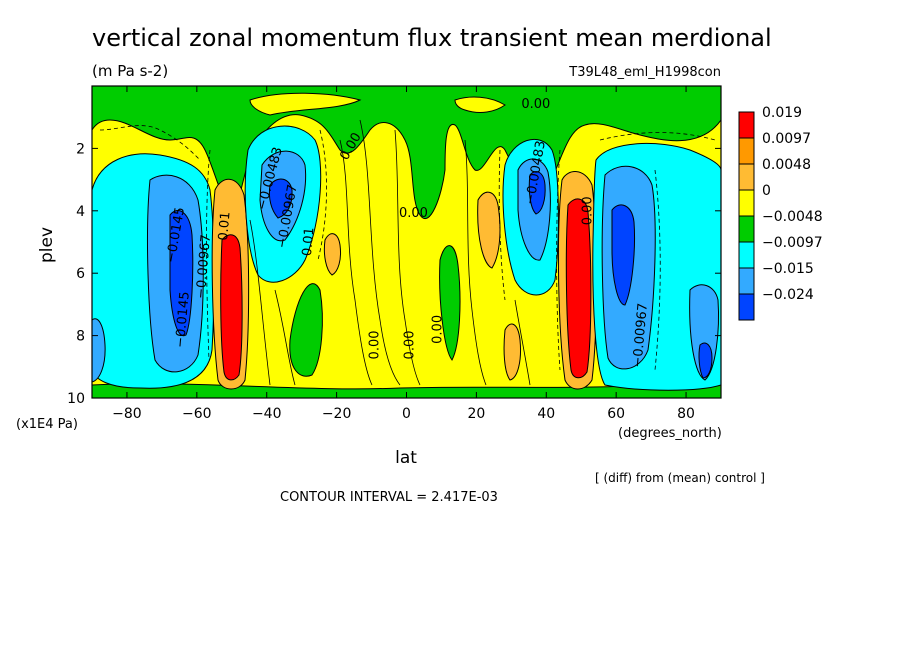 The width and height of the screenshot is (904, 654). I want to click on contour-label: −0.0145, so click(183, 319).